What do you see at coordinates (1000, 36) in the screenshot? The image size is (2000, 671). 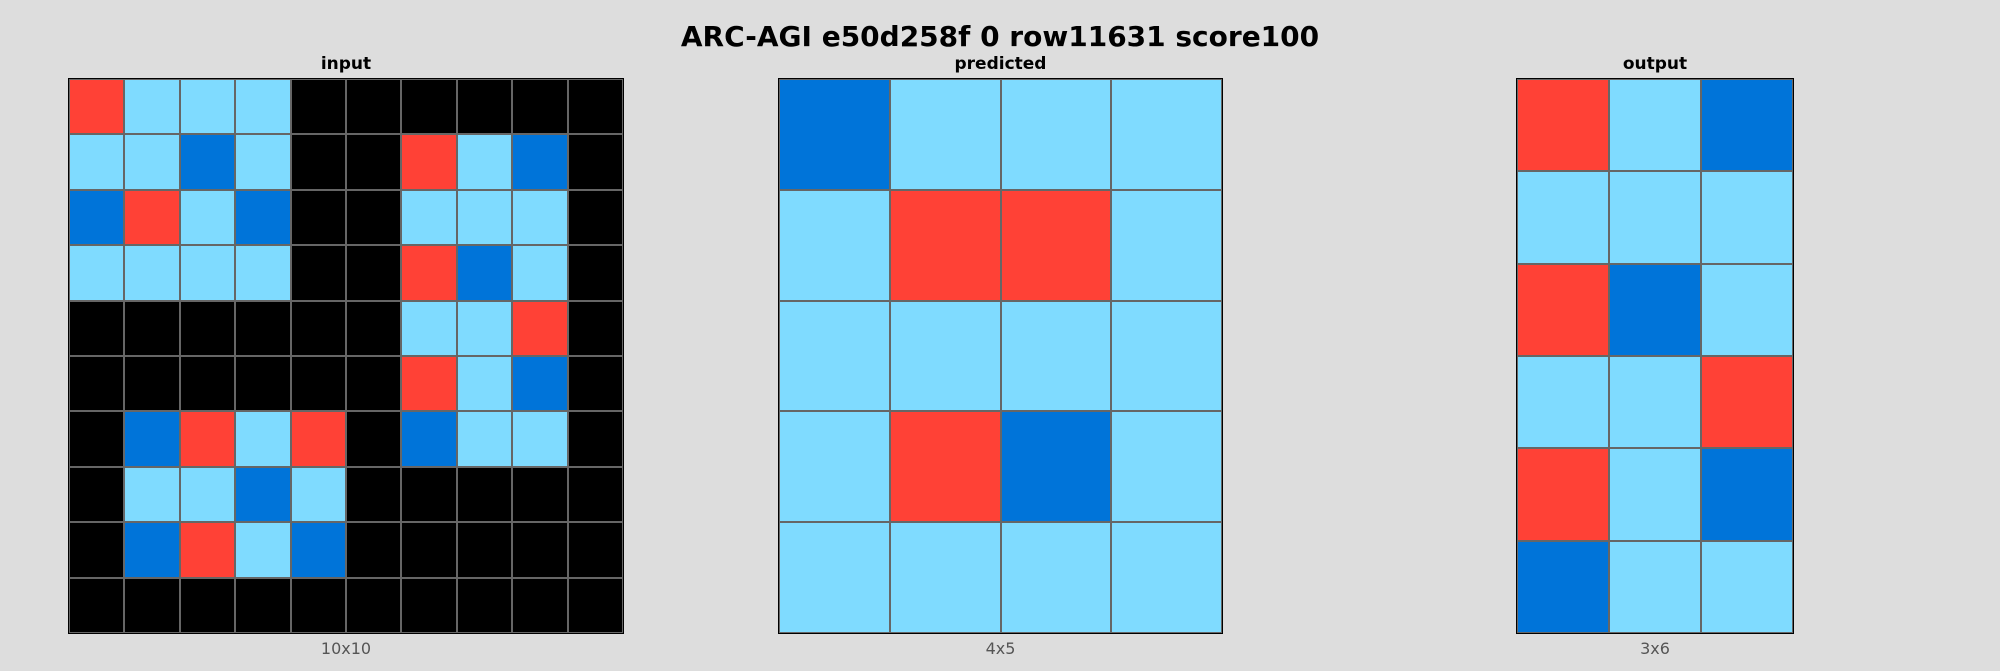 I see `figure-title: ARC-AGI e50d258f 0 row11631 score100` at bounding box center [1000, 36].